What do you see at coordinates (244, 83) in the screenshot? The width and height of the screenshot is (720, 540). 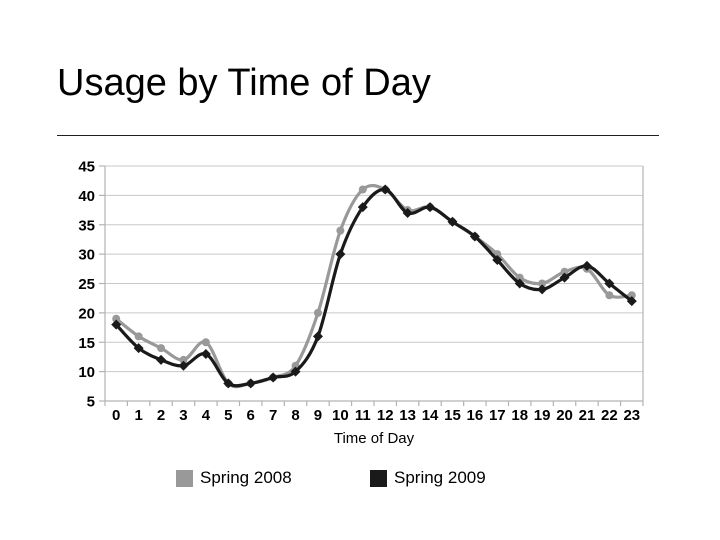 I see `slide-title: Usage by Time of Day` at bounding box center [244, 83].